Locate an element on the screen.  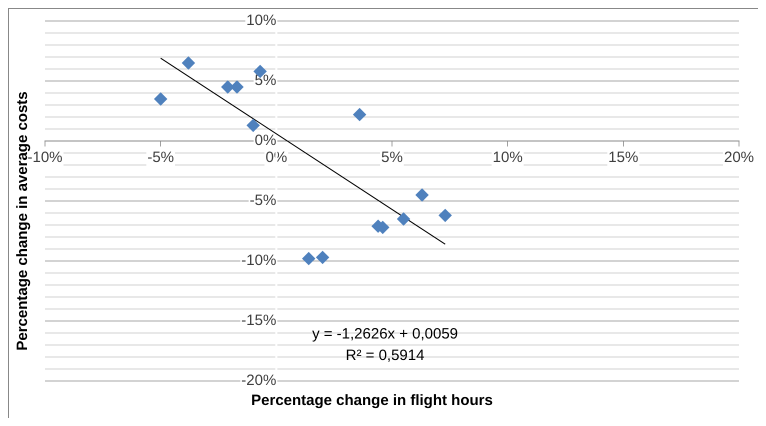
x-tick-label: 20% is located at coordinates (739, 157).